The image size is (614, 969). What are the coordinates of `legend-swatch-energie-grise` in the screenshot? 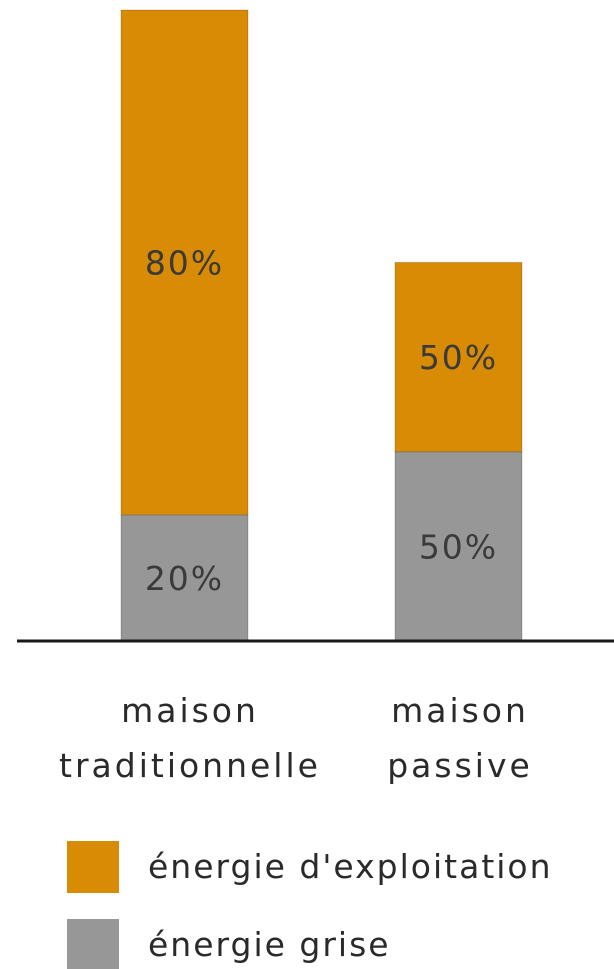 It's located at (93, 944).